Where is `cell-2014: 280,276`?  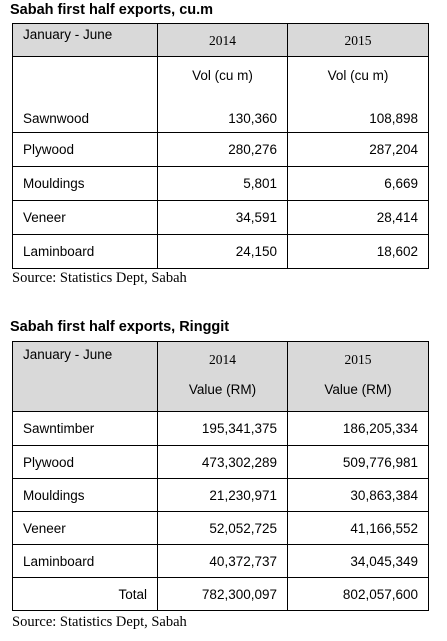 cell-2014: 280,276 is located at coordinates (222, 149).